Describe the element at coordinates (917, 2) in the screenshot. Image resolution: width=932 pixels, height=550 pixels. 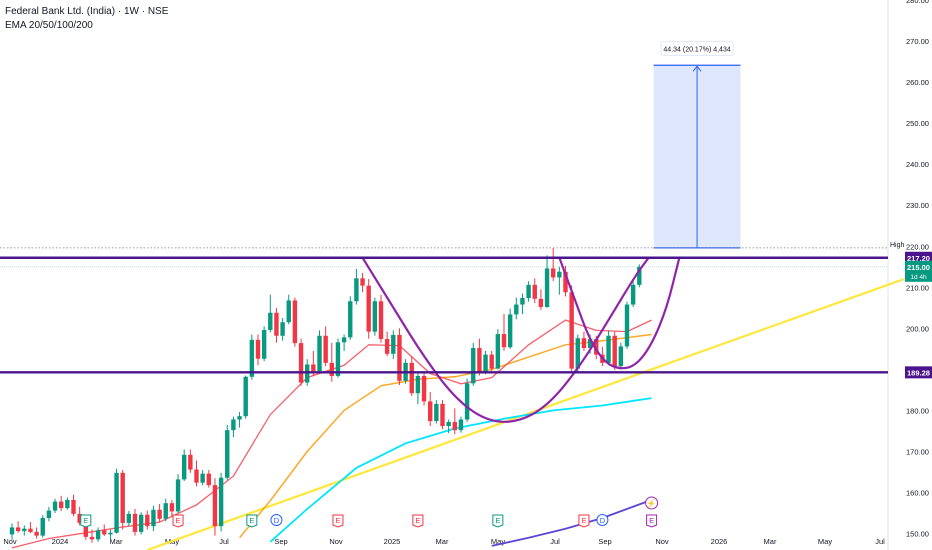
I see `y-tick-label: 280.00` at that location.